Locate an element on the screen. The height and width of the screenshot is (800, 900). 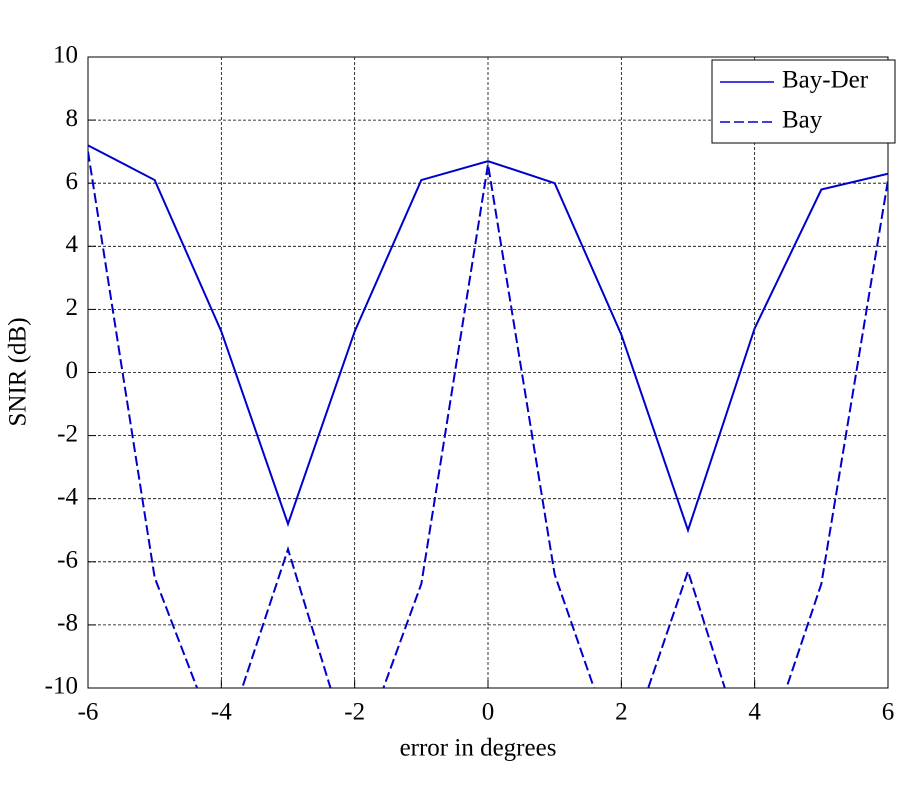
x-tick-label: 2 is located at coordinates (621, 712).